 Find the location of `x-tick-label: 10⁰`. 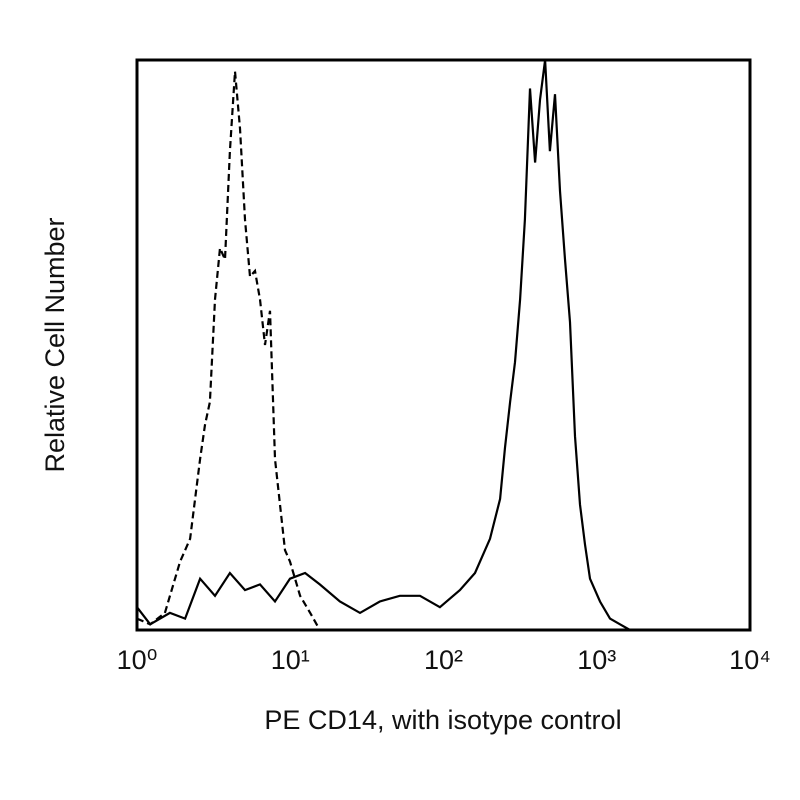

x-tick-label: 10⁰ is located at coordinates (137, 660).